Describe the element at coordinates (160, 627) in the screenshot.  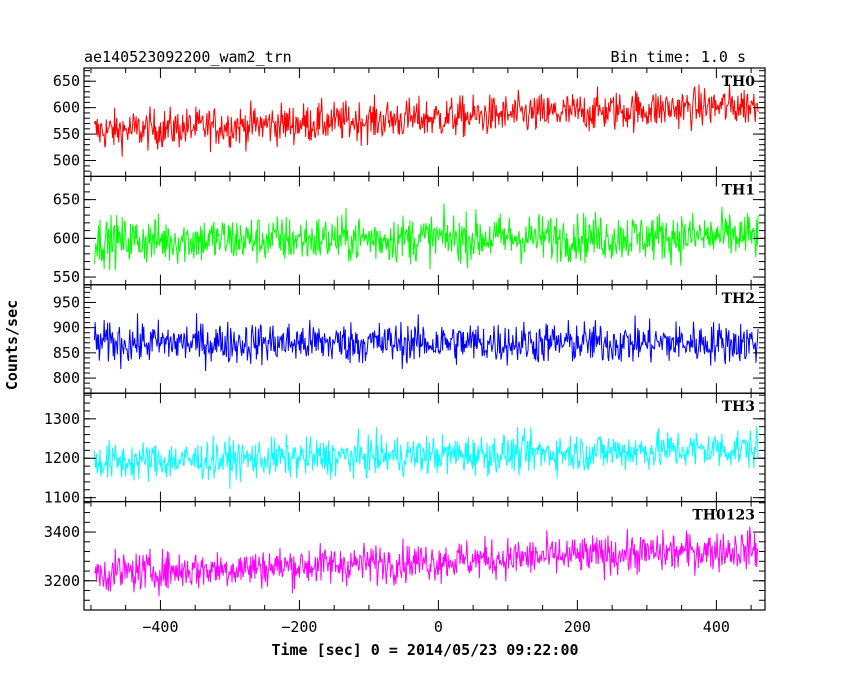
I see `x-tick-label: −400` at that location.